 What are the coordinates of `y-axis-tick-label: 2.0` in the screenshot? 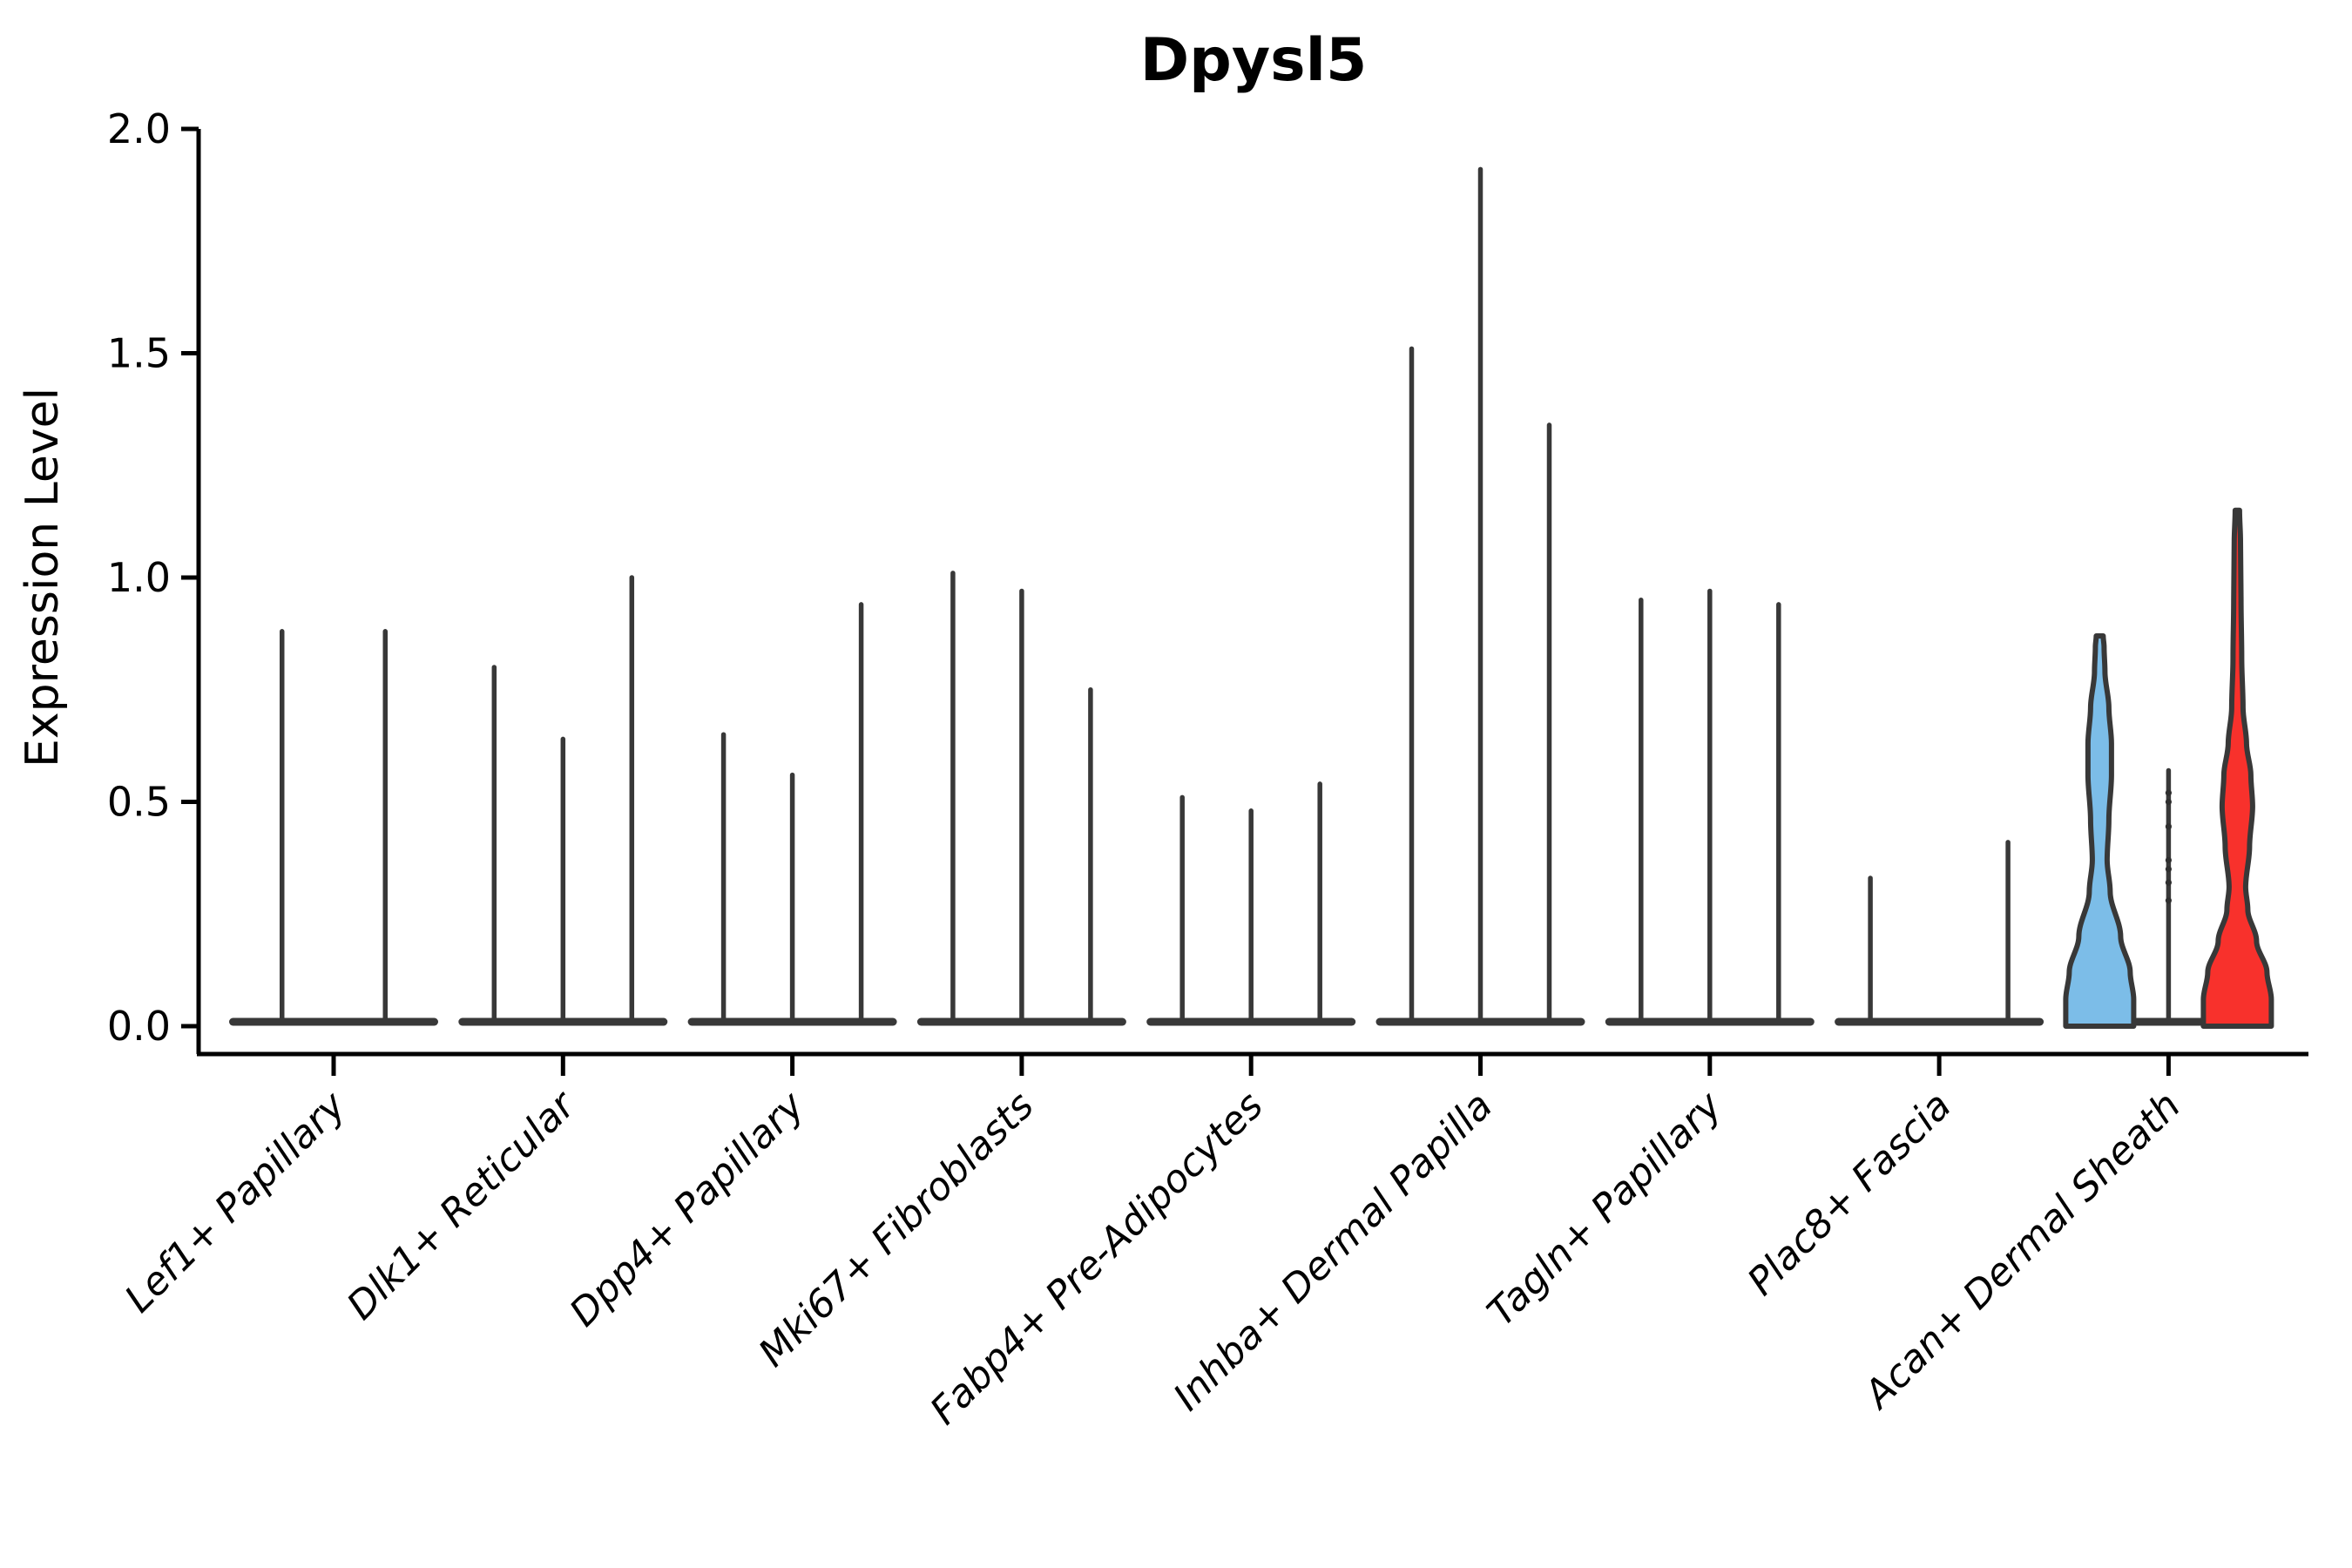 It's located at (139, 129).